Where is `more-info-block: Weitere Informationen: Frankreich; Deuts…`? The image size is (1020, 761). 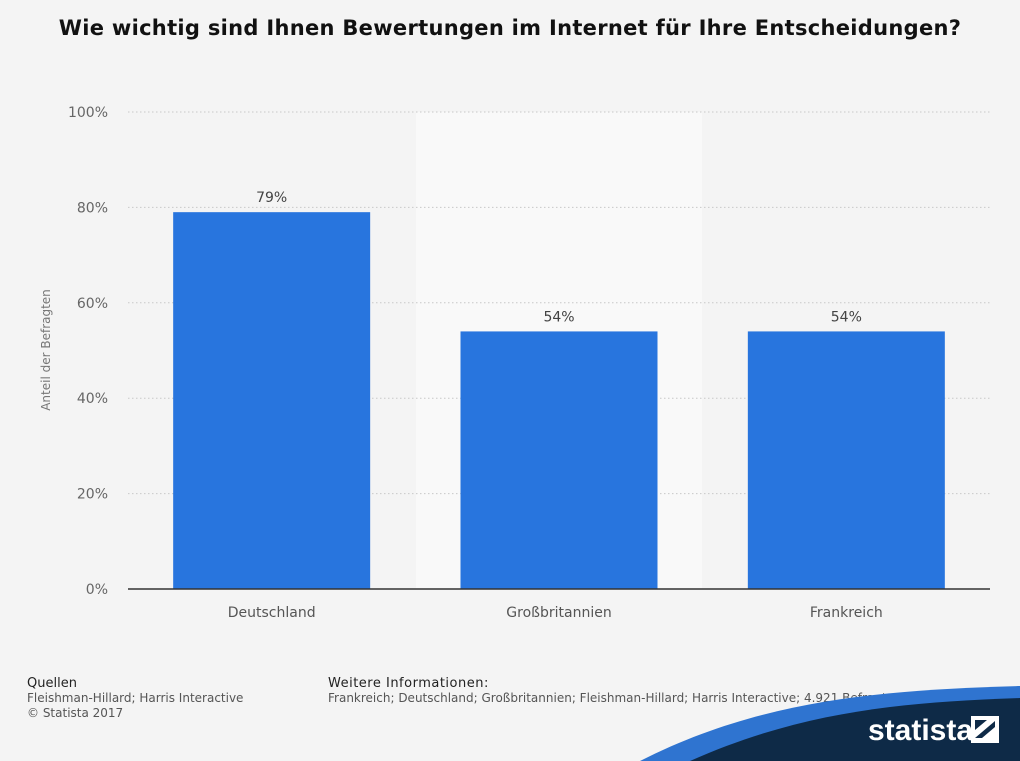
more-info-block: Weitere Informationen: Frankreich; Deuts… is located at coordinates (608, 691).